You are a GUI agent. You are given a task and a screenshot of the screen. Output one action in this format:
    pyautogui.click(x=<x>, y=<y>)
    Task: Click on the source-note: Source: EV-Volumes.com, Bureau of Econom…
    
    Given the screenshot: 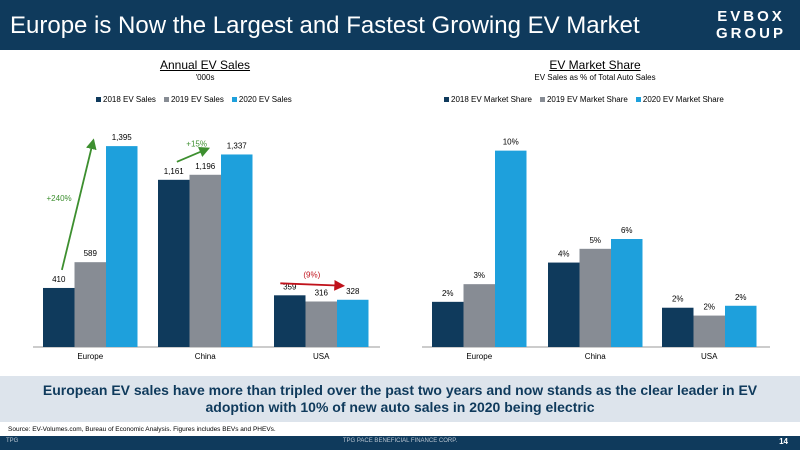 What is the action you would take?
    pyautogui.click(x=142, y=429)
    